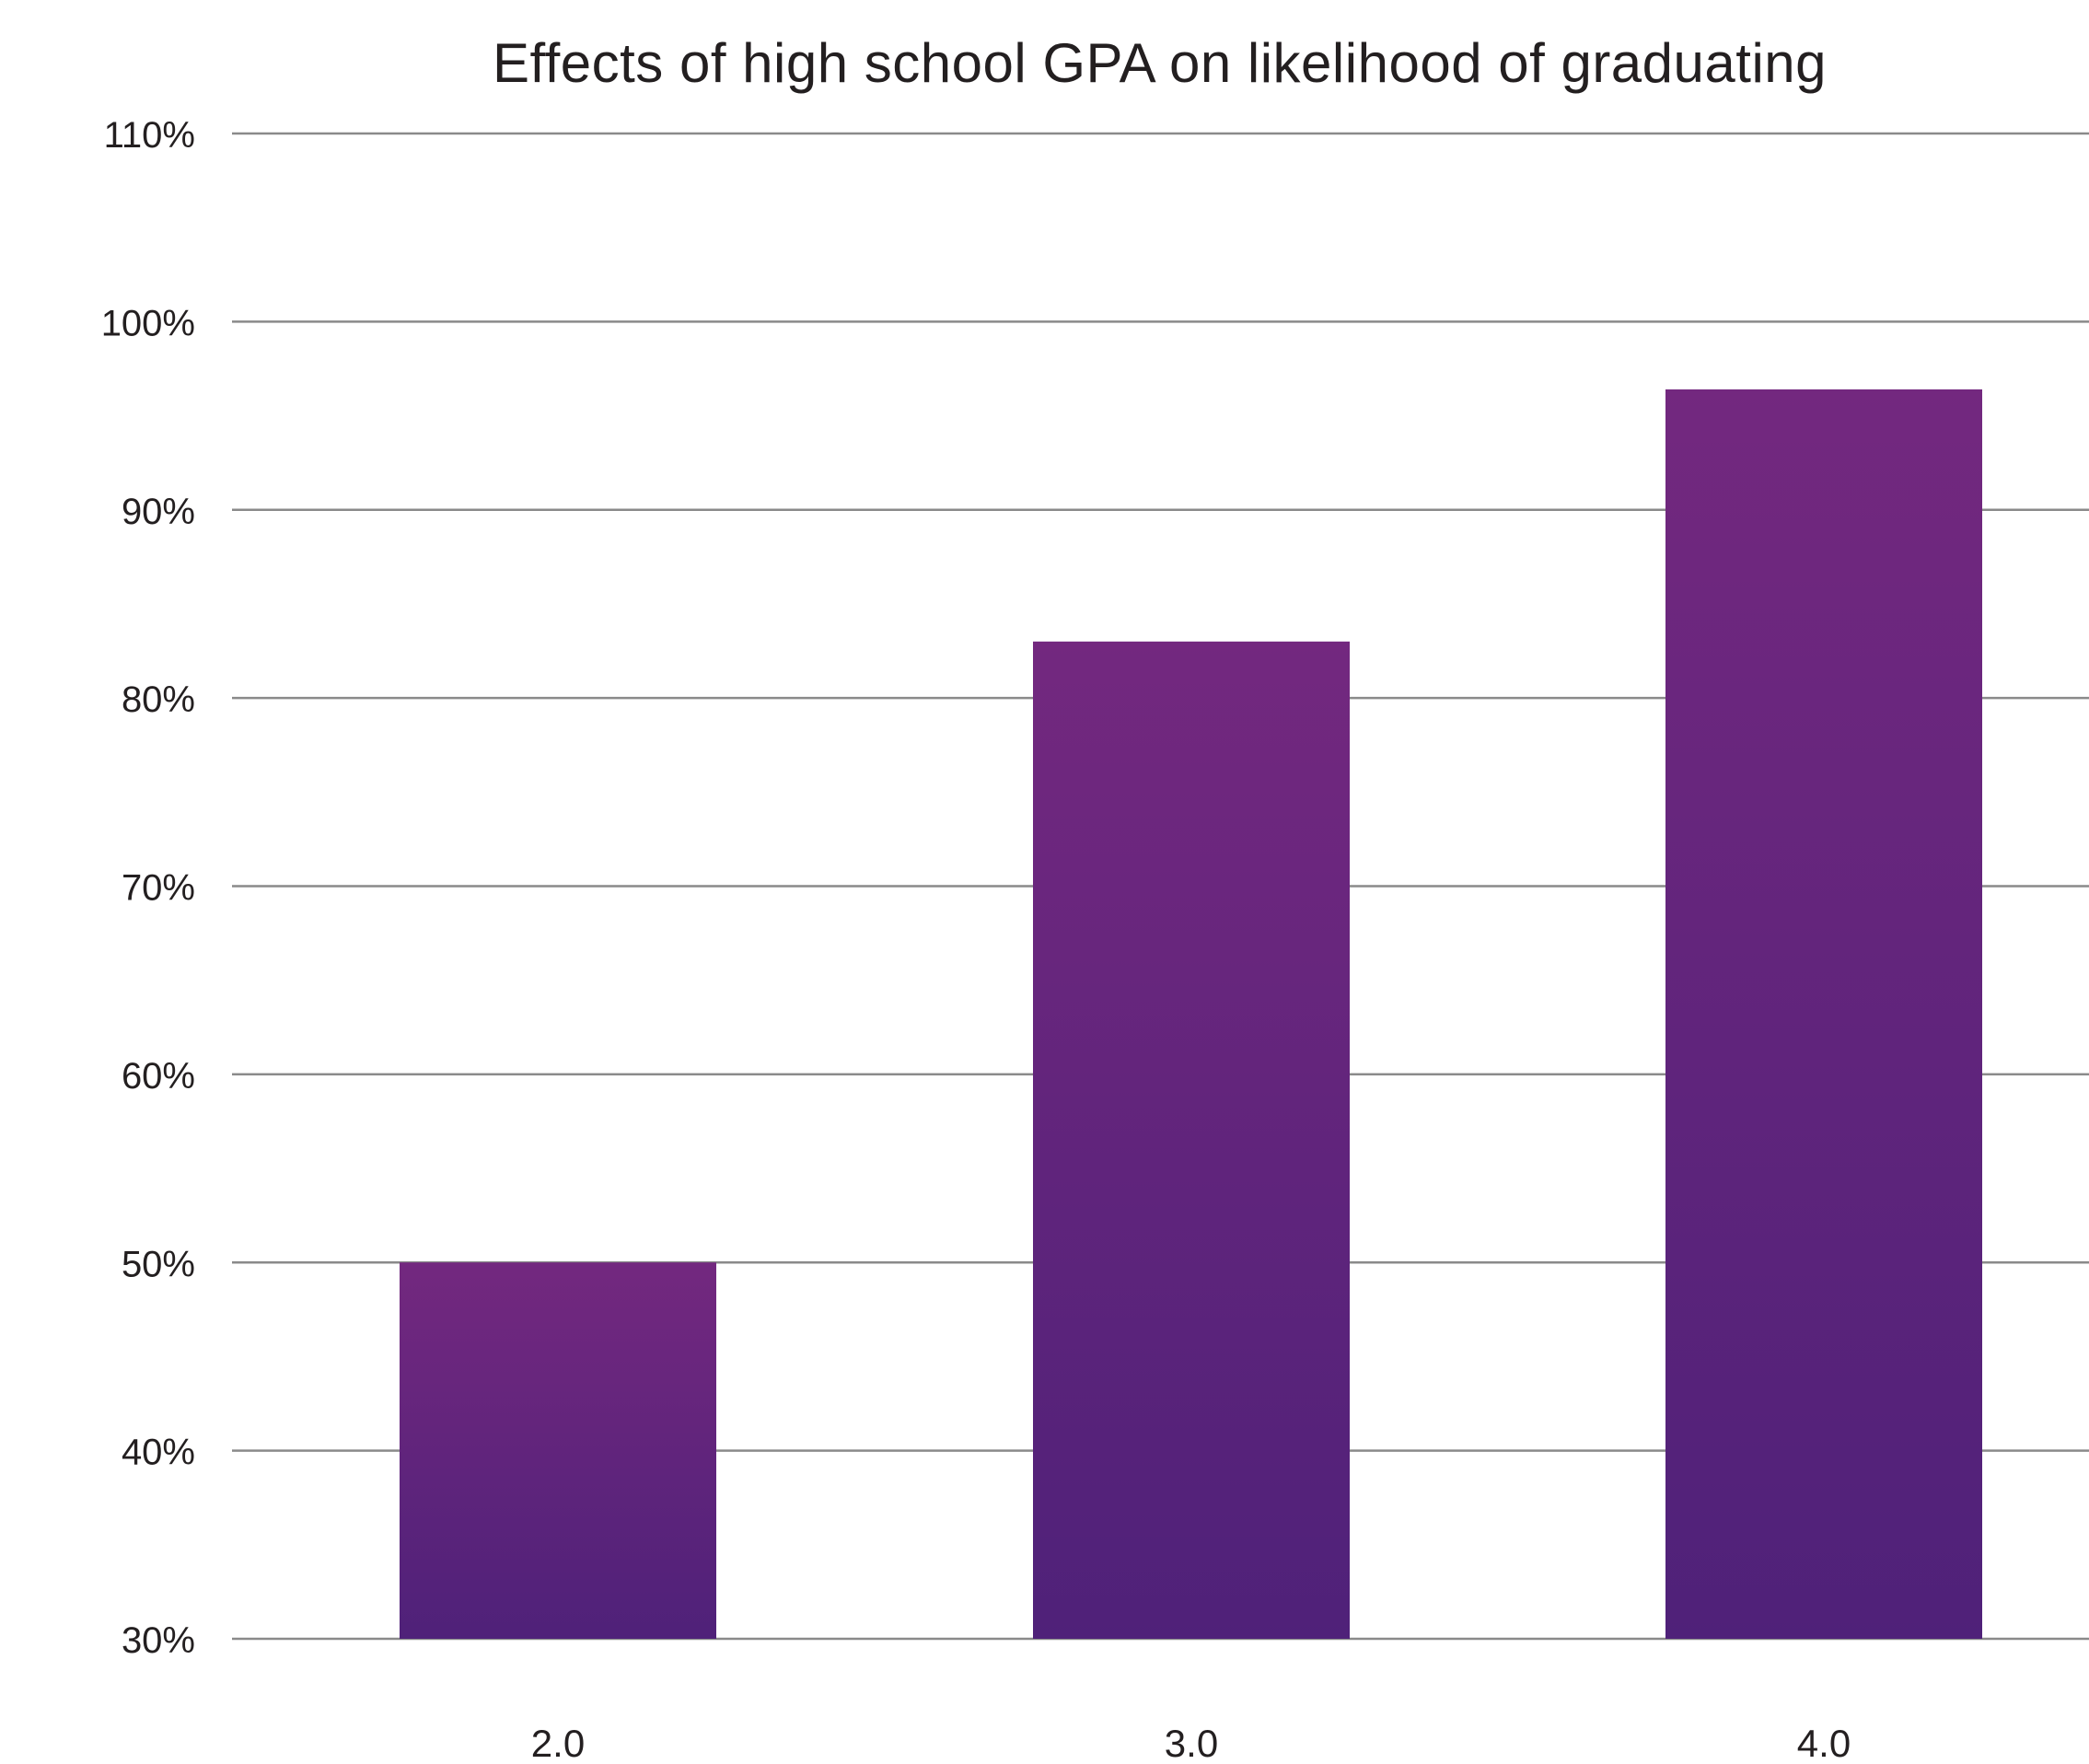 This screenshot has width=2089, height=1764. Describe the element at coordinates (158, 1453) in the screenshot. I see `y-tick-label: 40%` at that location.